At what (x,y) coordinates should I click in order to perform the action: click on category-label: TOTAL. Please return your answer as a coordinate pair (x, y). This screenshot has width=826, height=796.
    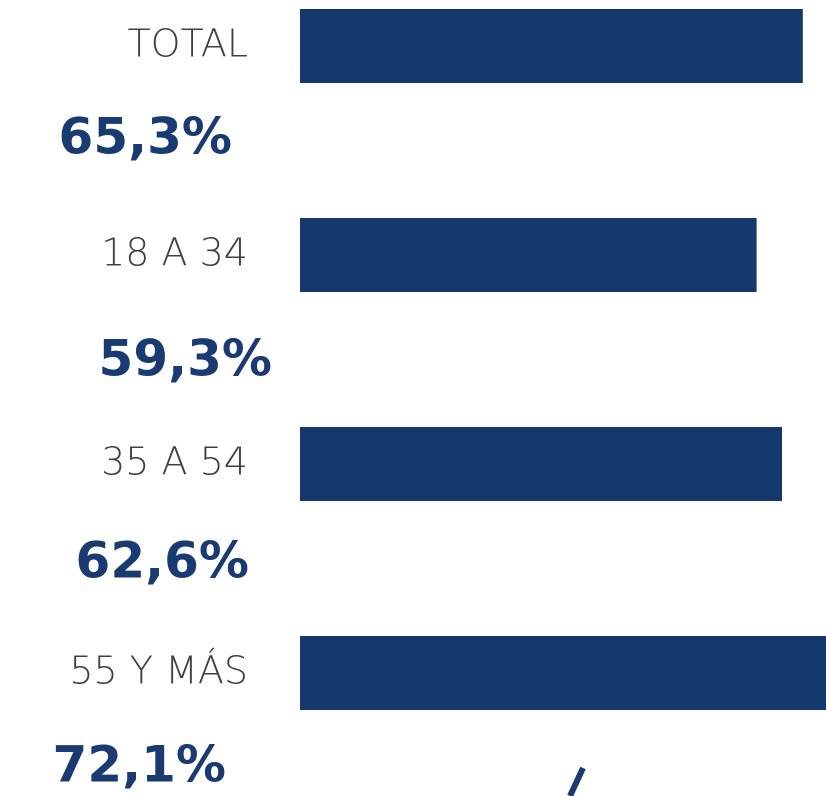
    Looking at the image, I should click on (187, 44).